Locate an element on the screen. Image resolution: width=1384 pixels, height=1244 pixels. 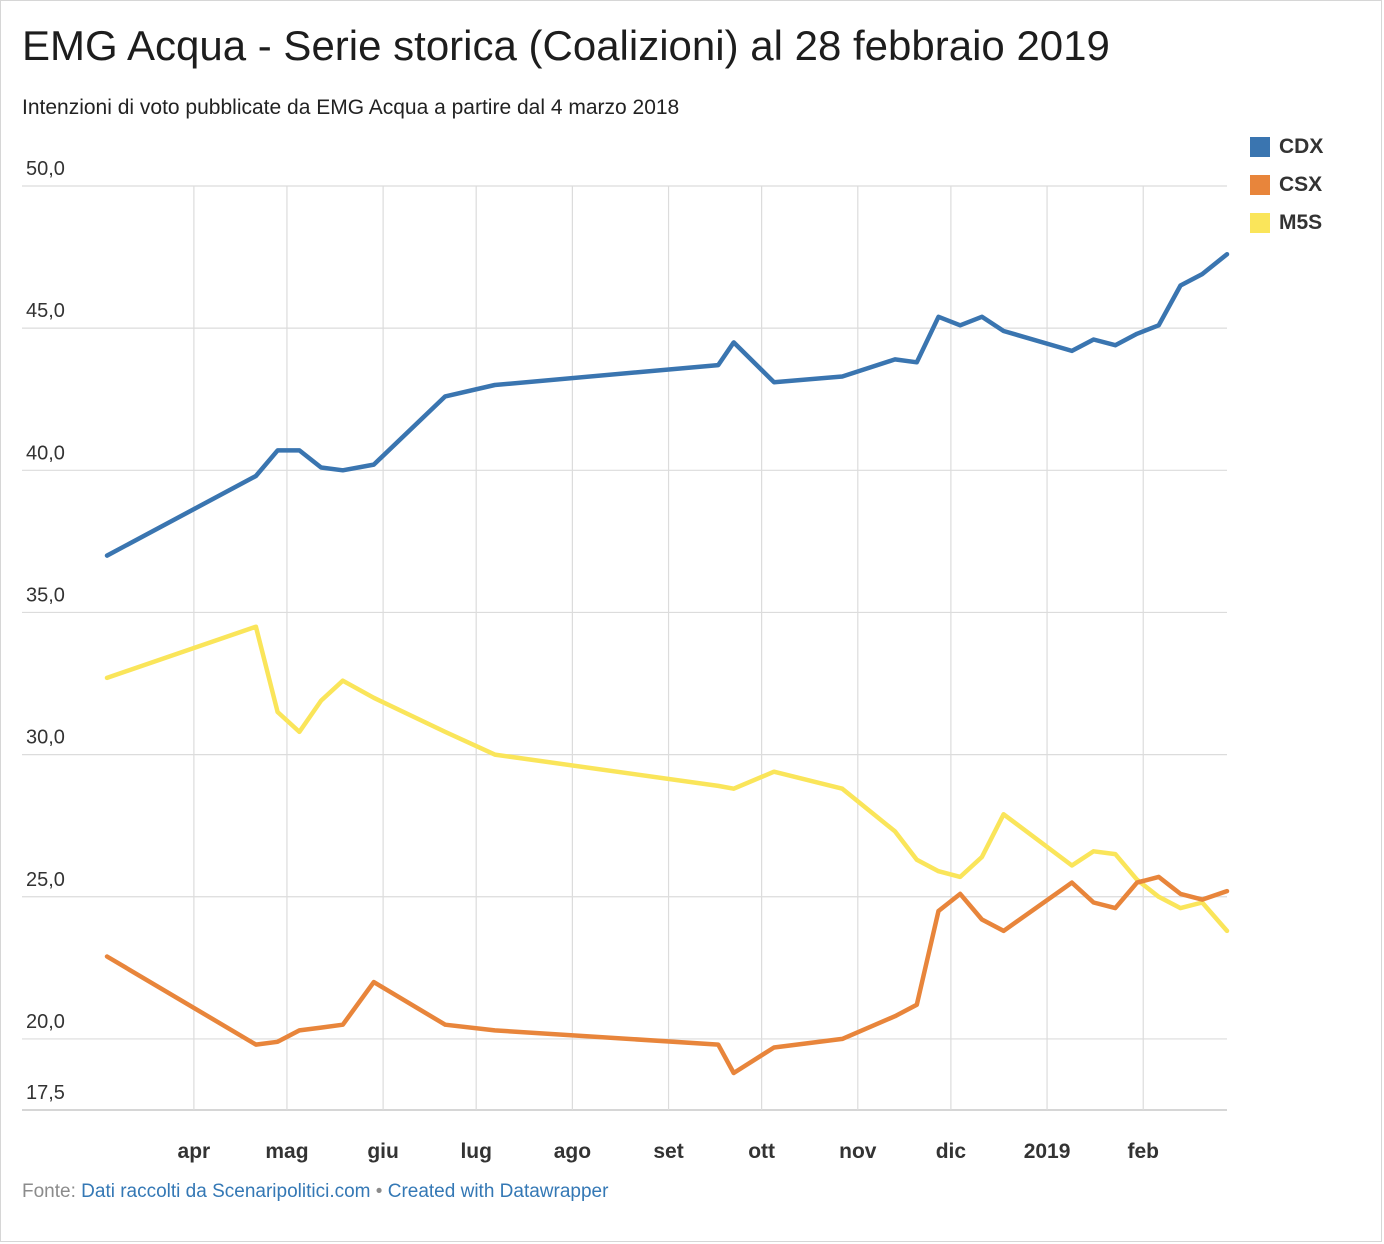
footer-source-prefix: Fonte: is located at coordinates (49, 1191).